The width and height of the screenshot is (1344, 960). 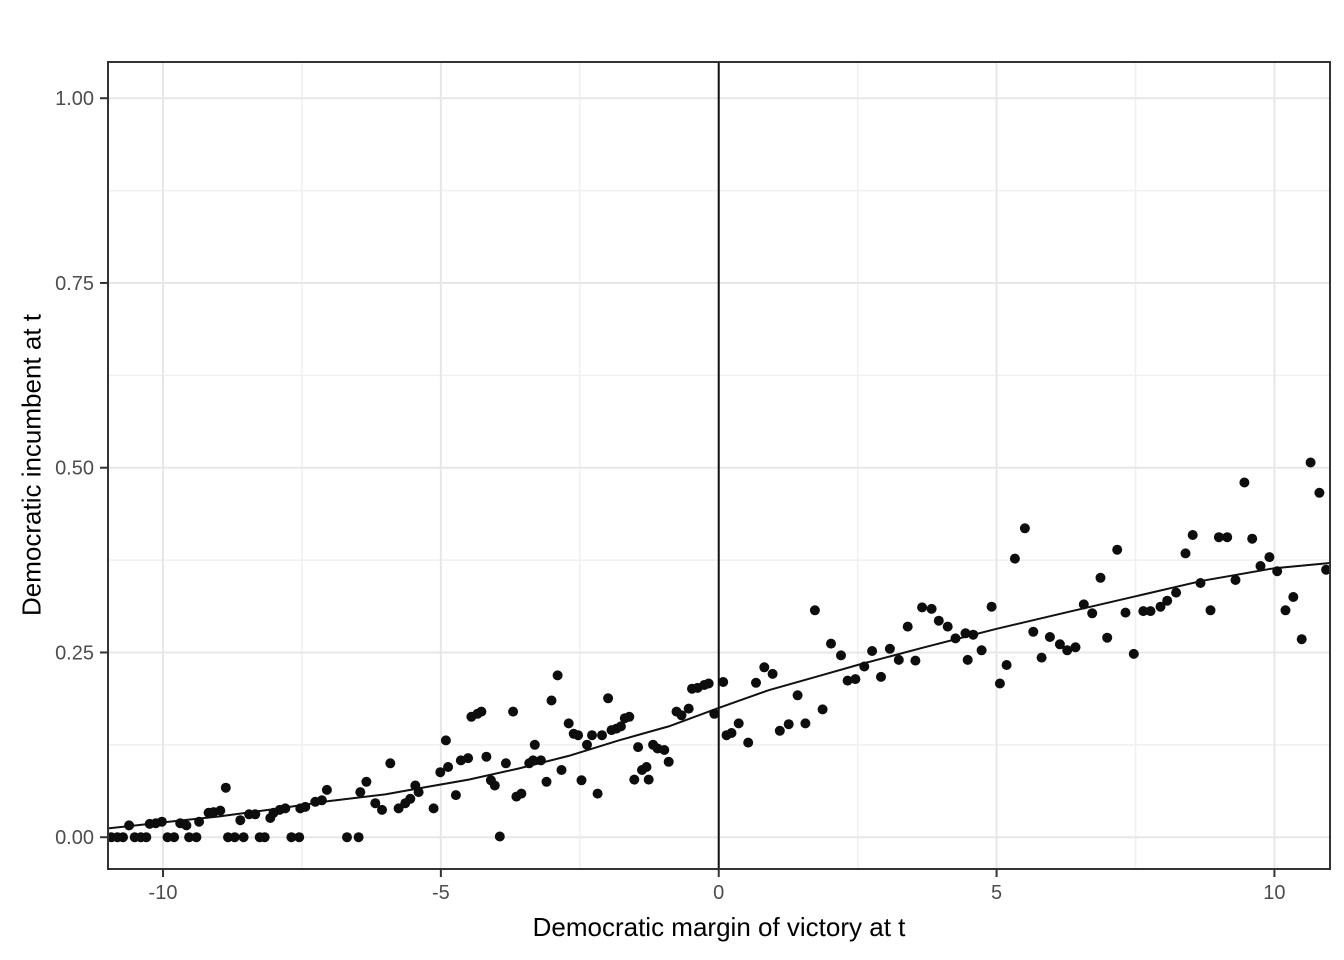 I want to click on y-tick-label: 0.00, so click(x=74, y=838).